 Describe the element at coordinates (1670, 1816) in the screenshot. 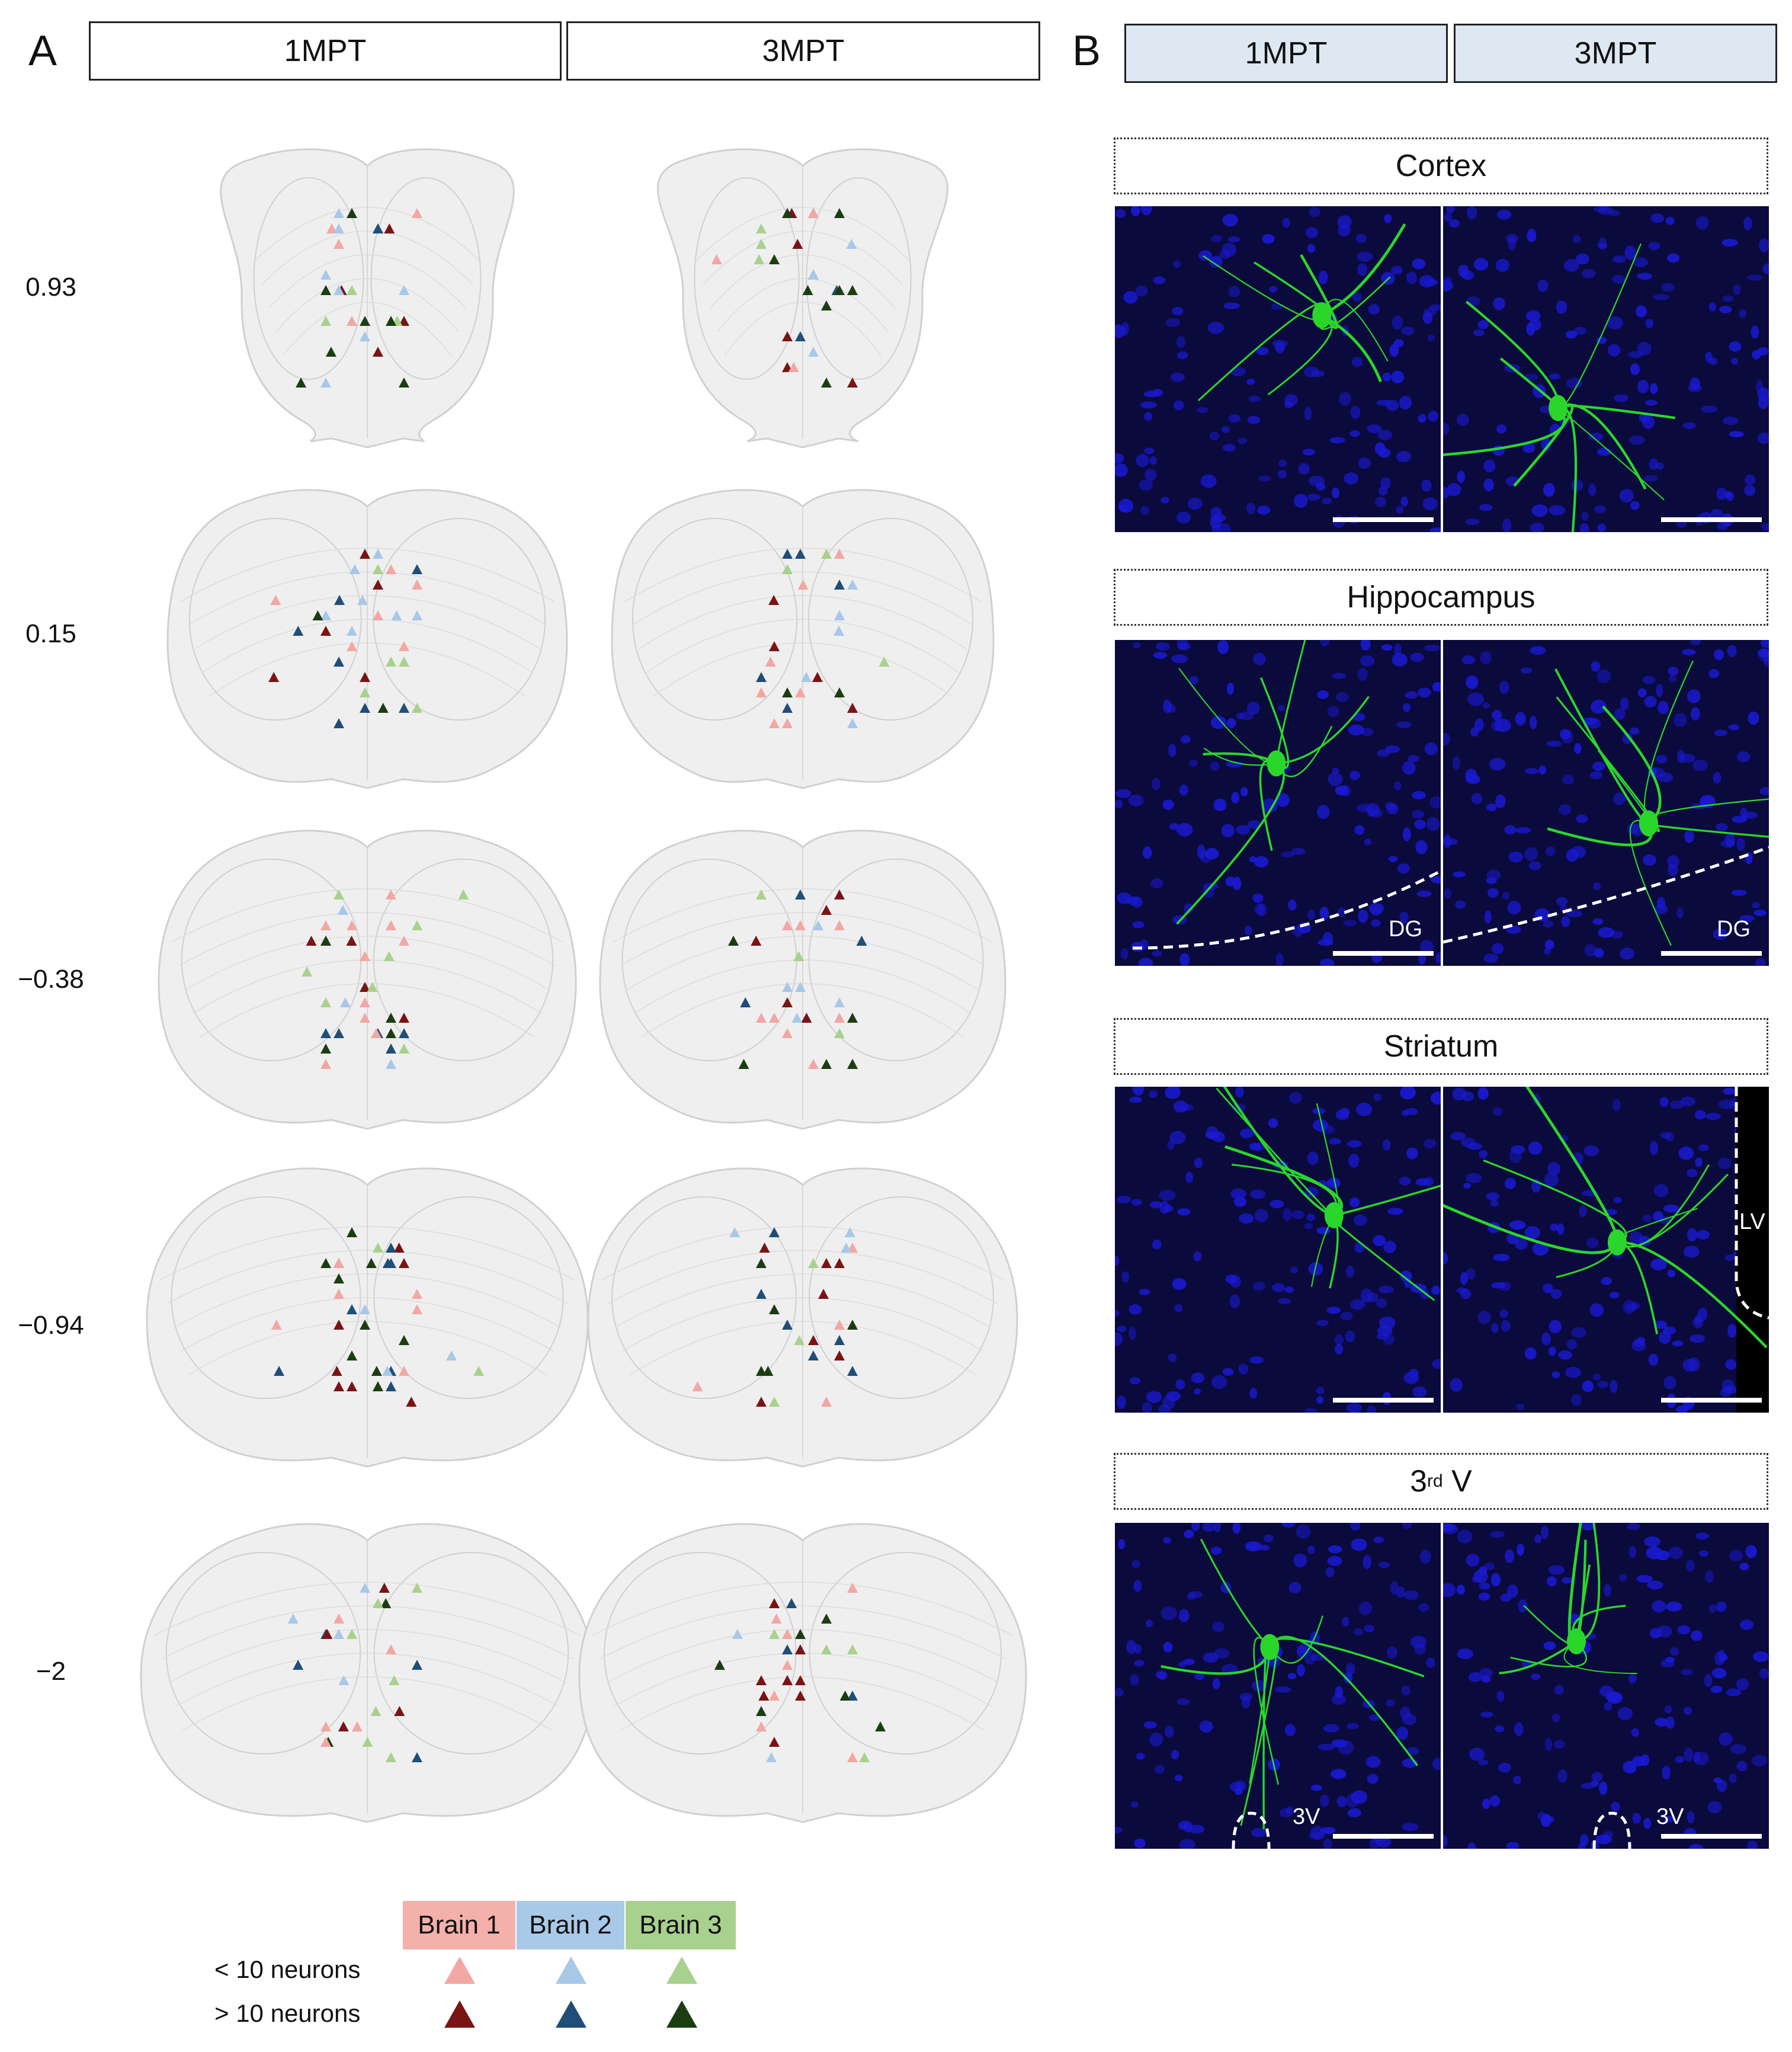

I see `anatomical-label: 3V` at that location.